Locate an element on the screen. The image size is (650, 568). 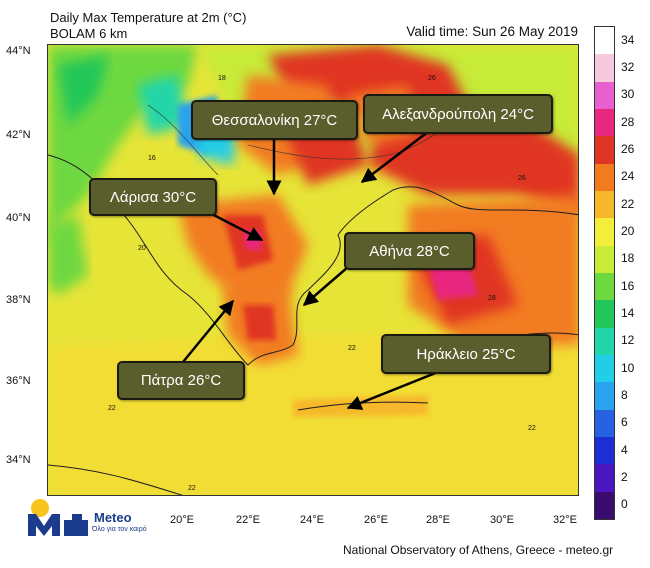
colorbar-label: 0 is located at coordinates (624, 504).